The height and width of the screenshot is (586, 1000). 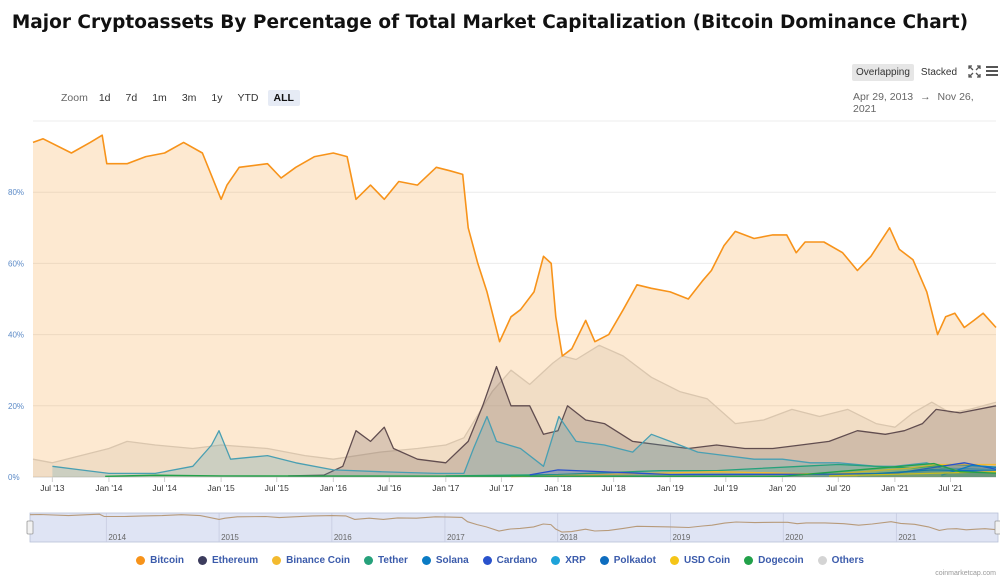 I want to click on legend-item-xrp: XRP, so click(x=568, y=560).